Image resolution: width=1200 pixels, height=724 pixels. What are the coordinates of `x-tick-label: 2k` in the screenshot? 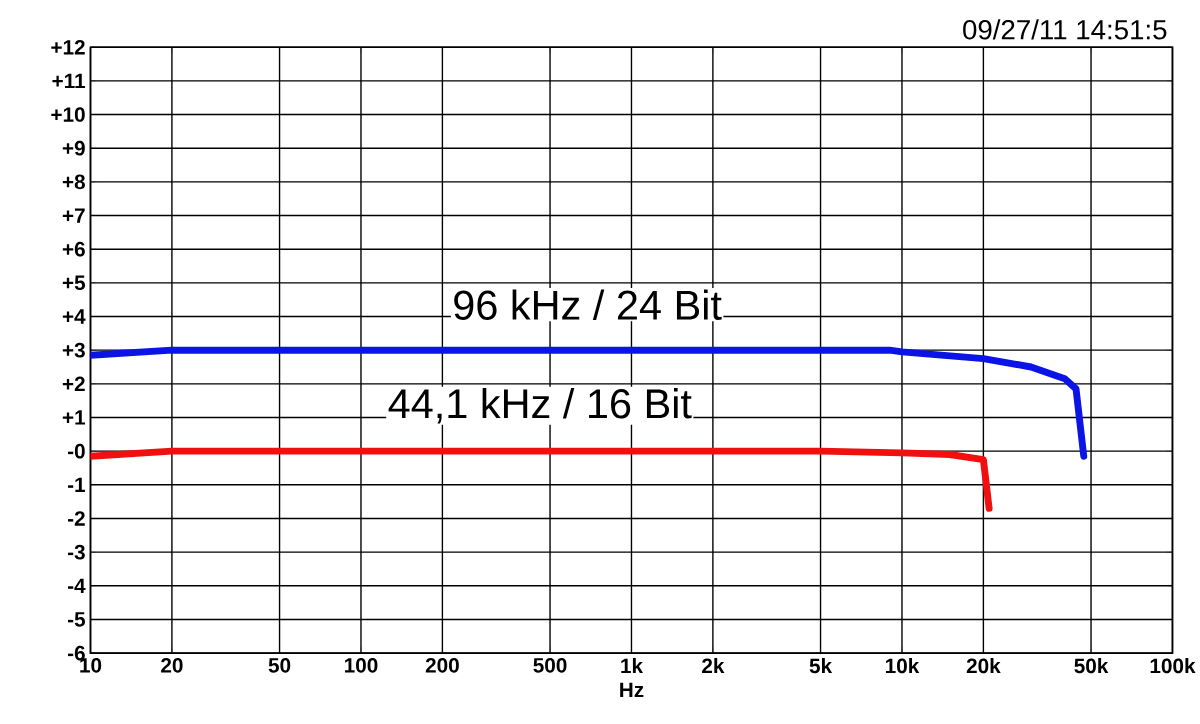 It's located at (713, 666).